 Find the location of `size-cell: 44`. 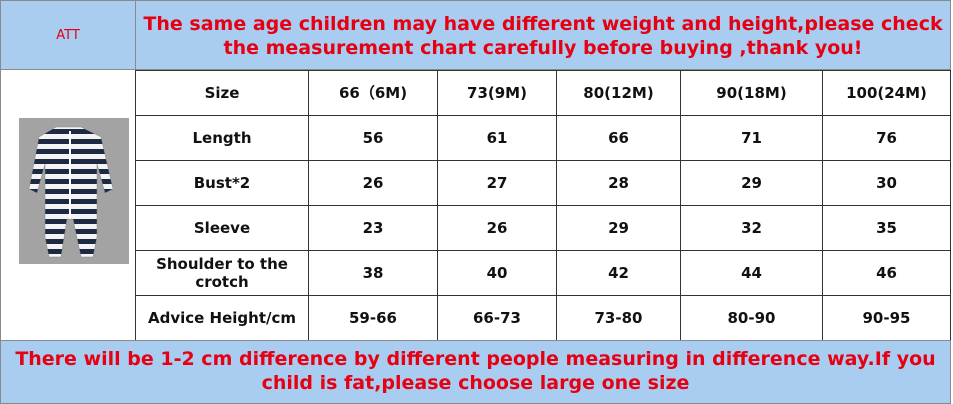

size-cell: 44 is located at coordinates (751, 273).